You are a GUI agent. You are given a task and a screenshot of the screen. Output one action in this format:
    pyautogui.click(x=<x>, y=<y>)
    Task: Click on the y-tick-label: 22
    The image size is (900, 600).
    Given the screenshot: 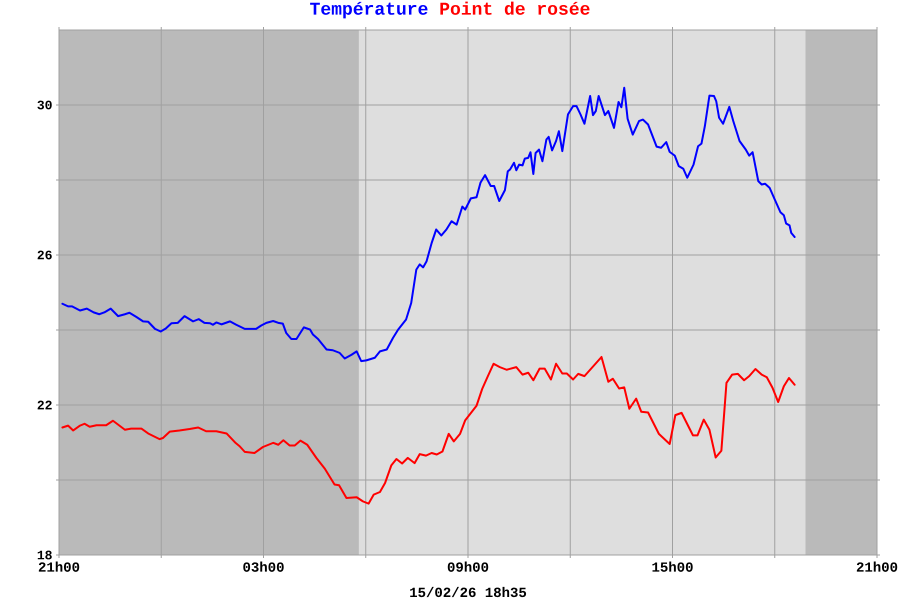 What is the action you would take?
    pyautogui.click(x=45, y=405)
    